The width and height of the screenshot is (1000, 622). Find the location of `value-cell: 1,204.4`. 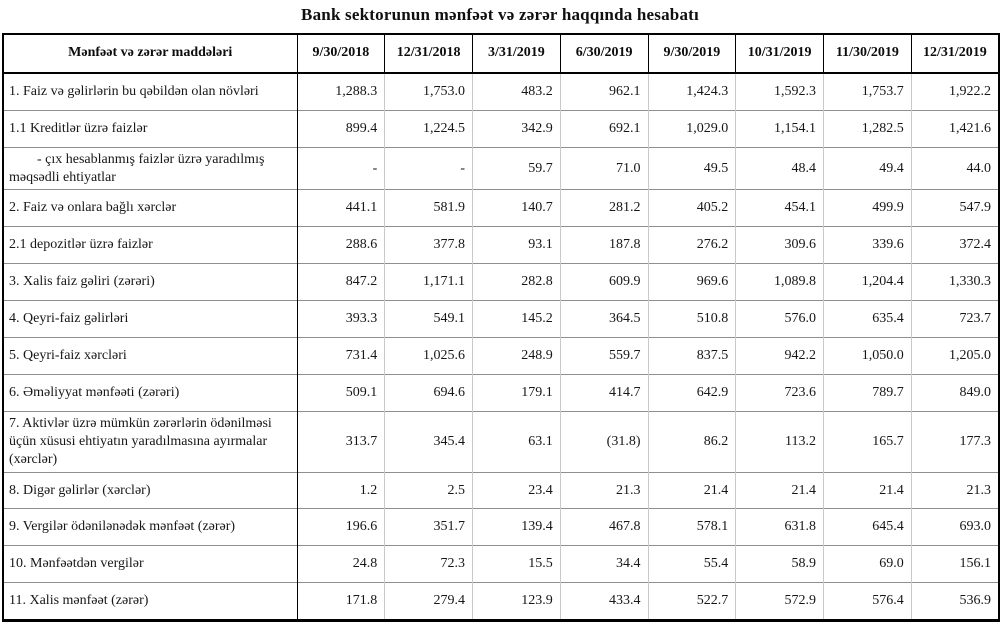

value-cell: 1,204.4 is located at coordinates (867, 282).